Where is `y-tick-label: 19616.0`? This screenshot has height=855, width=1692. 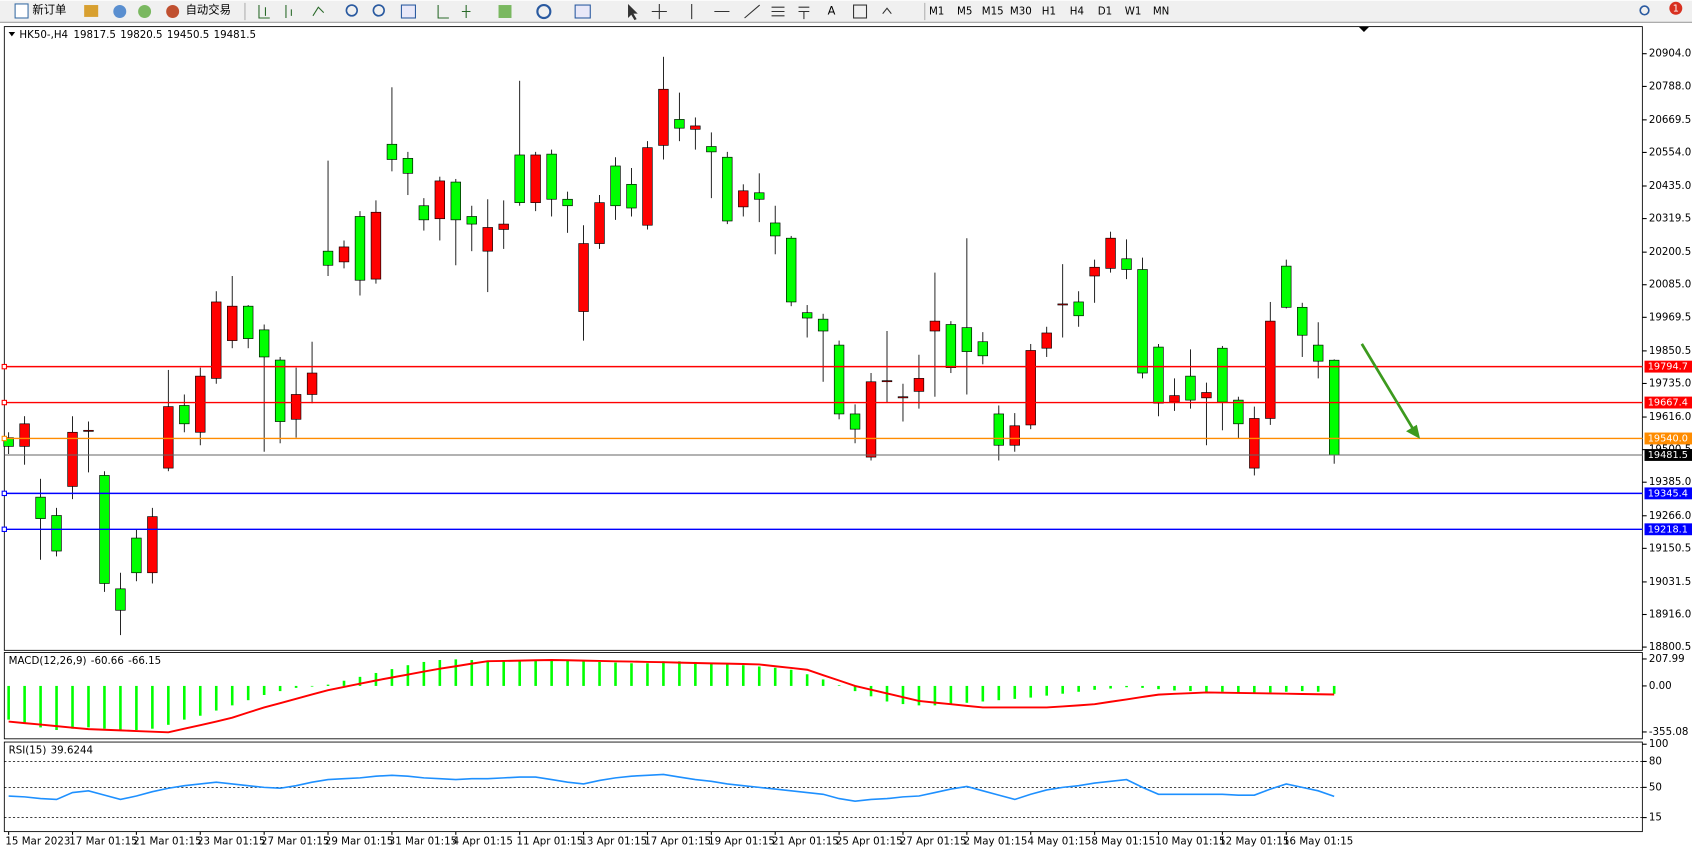
y-tick-label: 19616.0 is located at coordinates (1670, 417).